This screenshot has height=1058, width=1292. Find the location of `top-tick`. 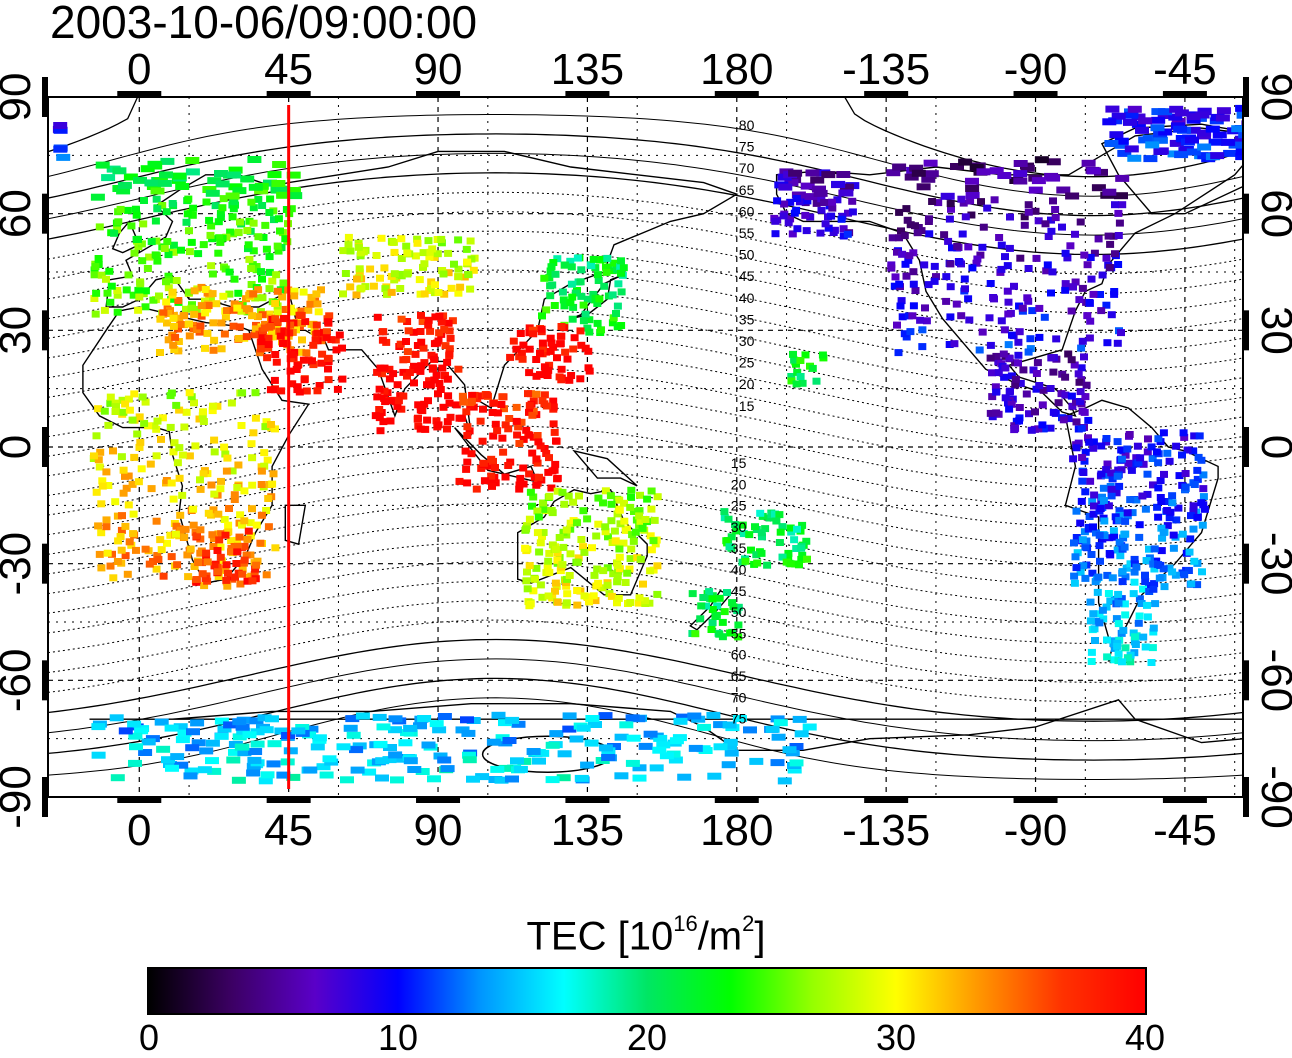

top-tick is located at coordinates (736, 94).